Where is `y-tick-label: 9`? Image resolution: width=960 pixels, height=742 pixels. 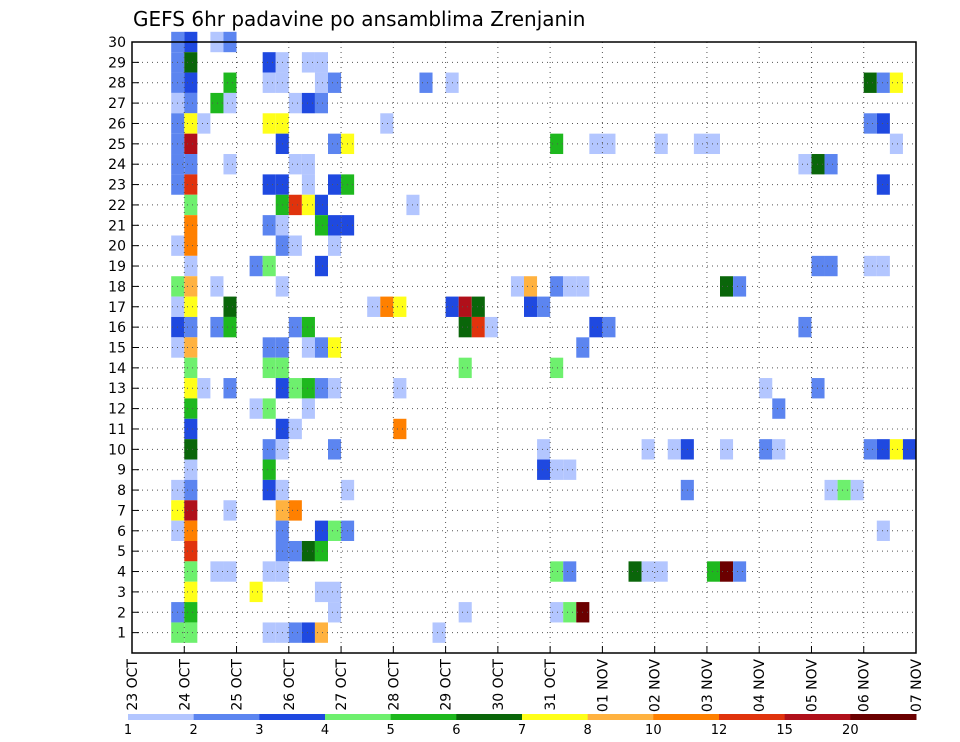 y-tick-label: 9 is located at coordinates (121, 471).